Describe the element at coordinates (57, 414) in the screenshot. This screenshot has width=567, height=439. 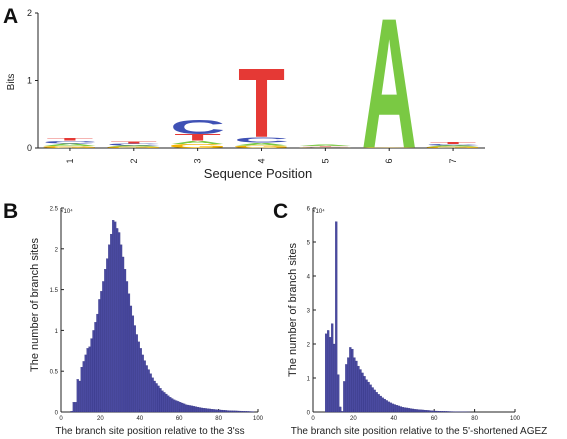
I see `hist-b-y-tick-label: 0` at that location.